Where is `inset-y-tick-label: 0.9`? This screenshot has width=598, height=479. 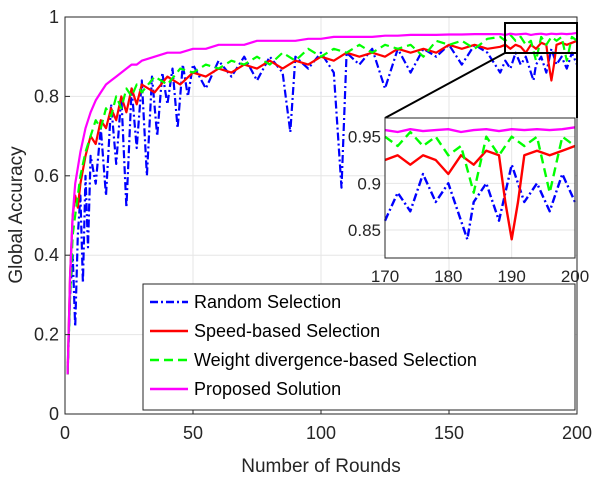 inset-y-tick-label: 0.9 is located at coordinates (369, 183).